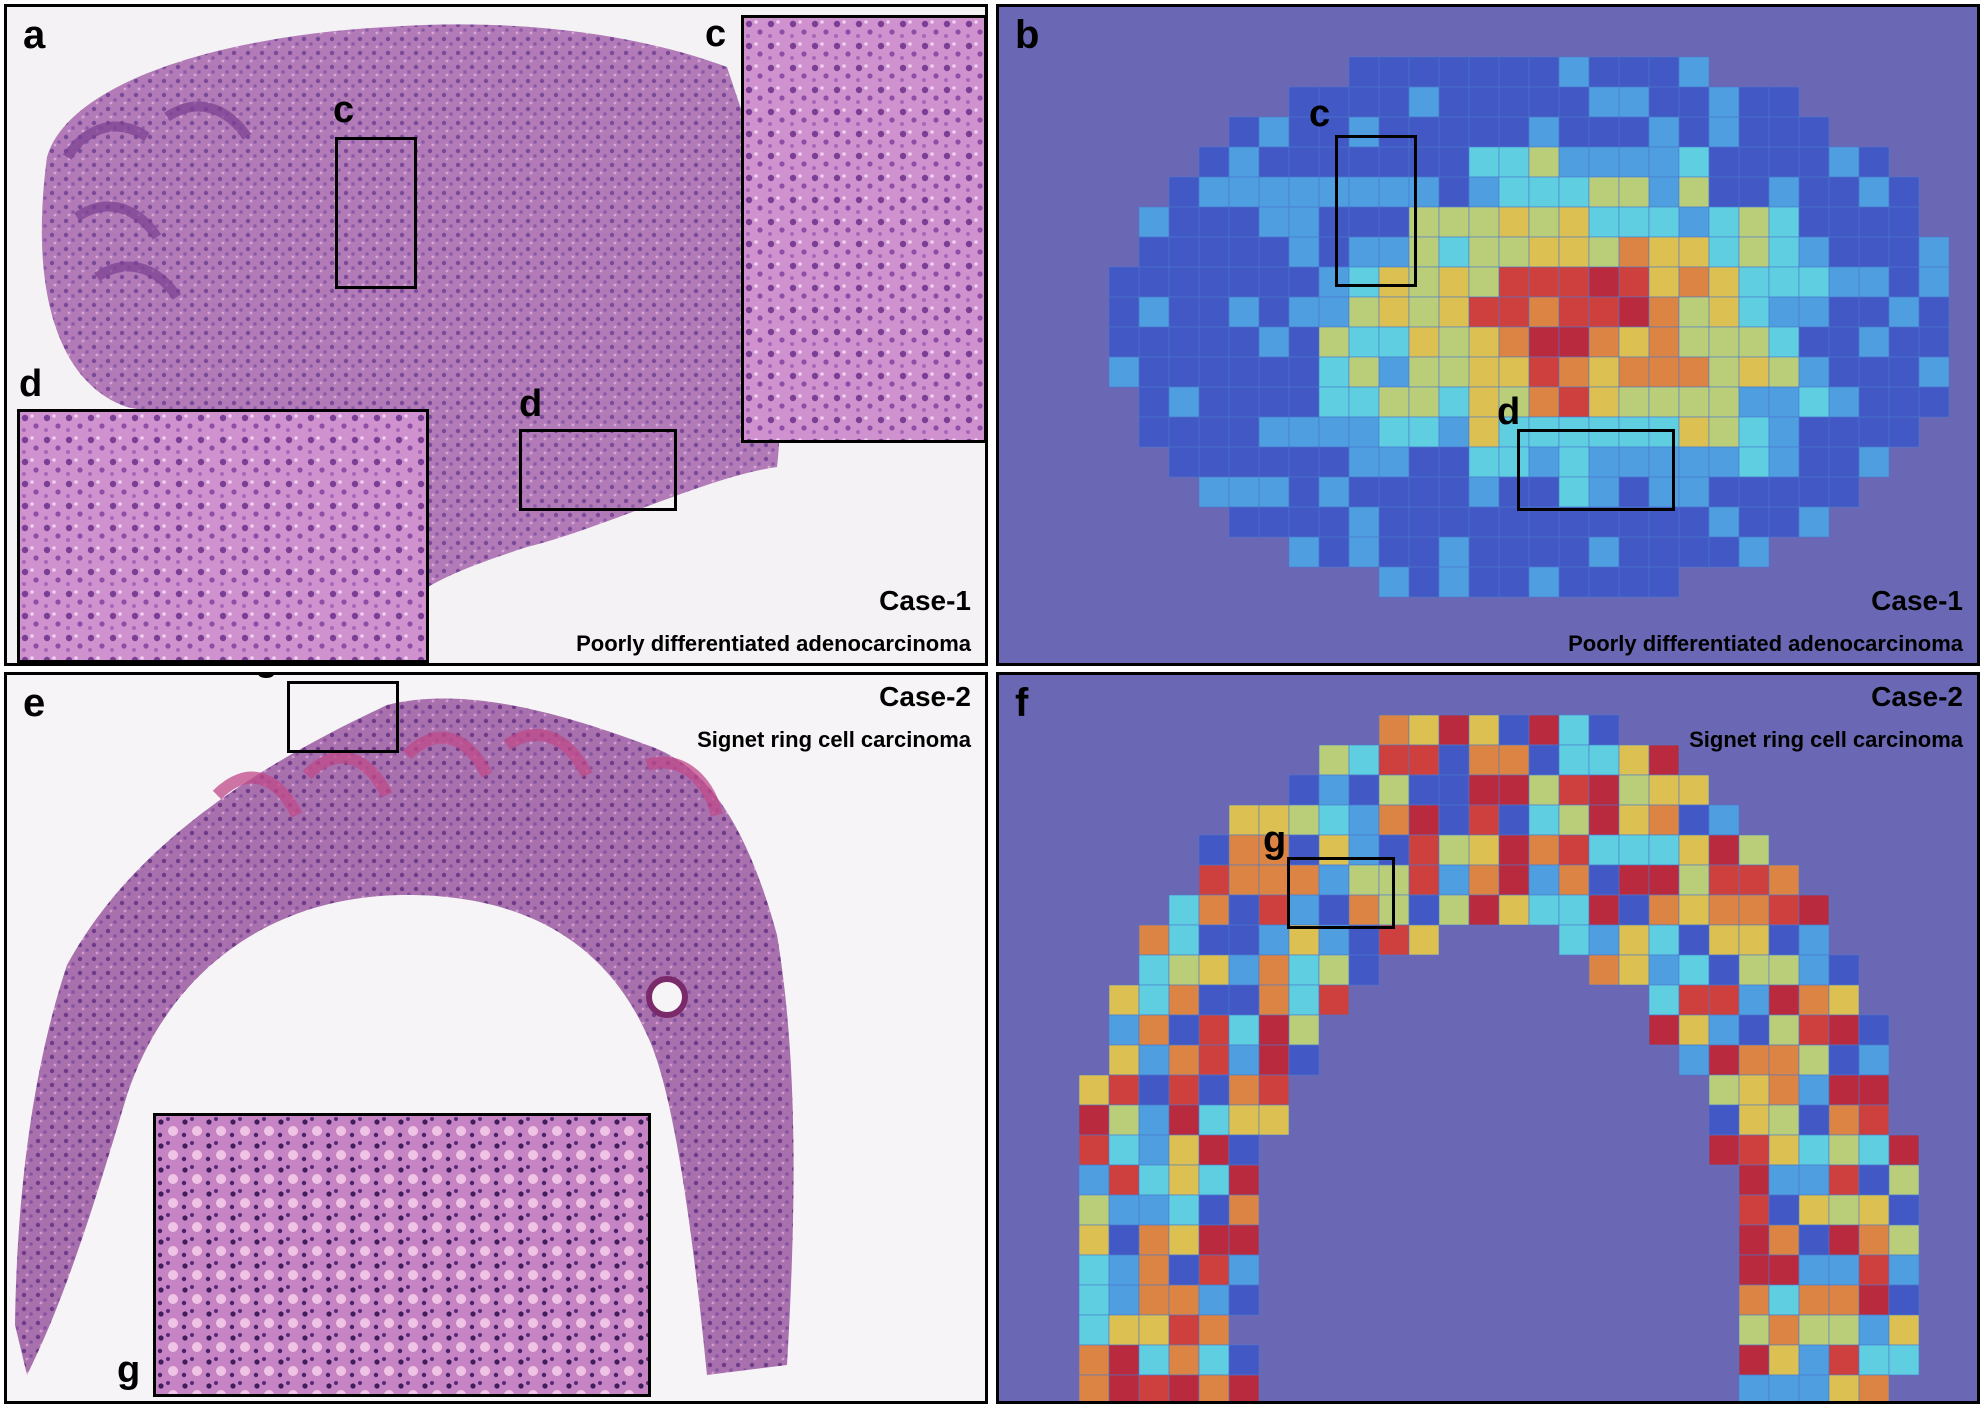 This screenshot has height=1408, width=1984. Describe the element at coordinates (598, 470) in the screenshot. I see `region-box-d` at that location.